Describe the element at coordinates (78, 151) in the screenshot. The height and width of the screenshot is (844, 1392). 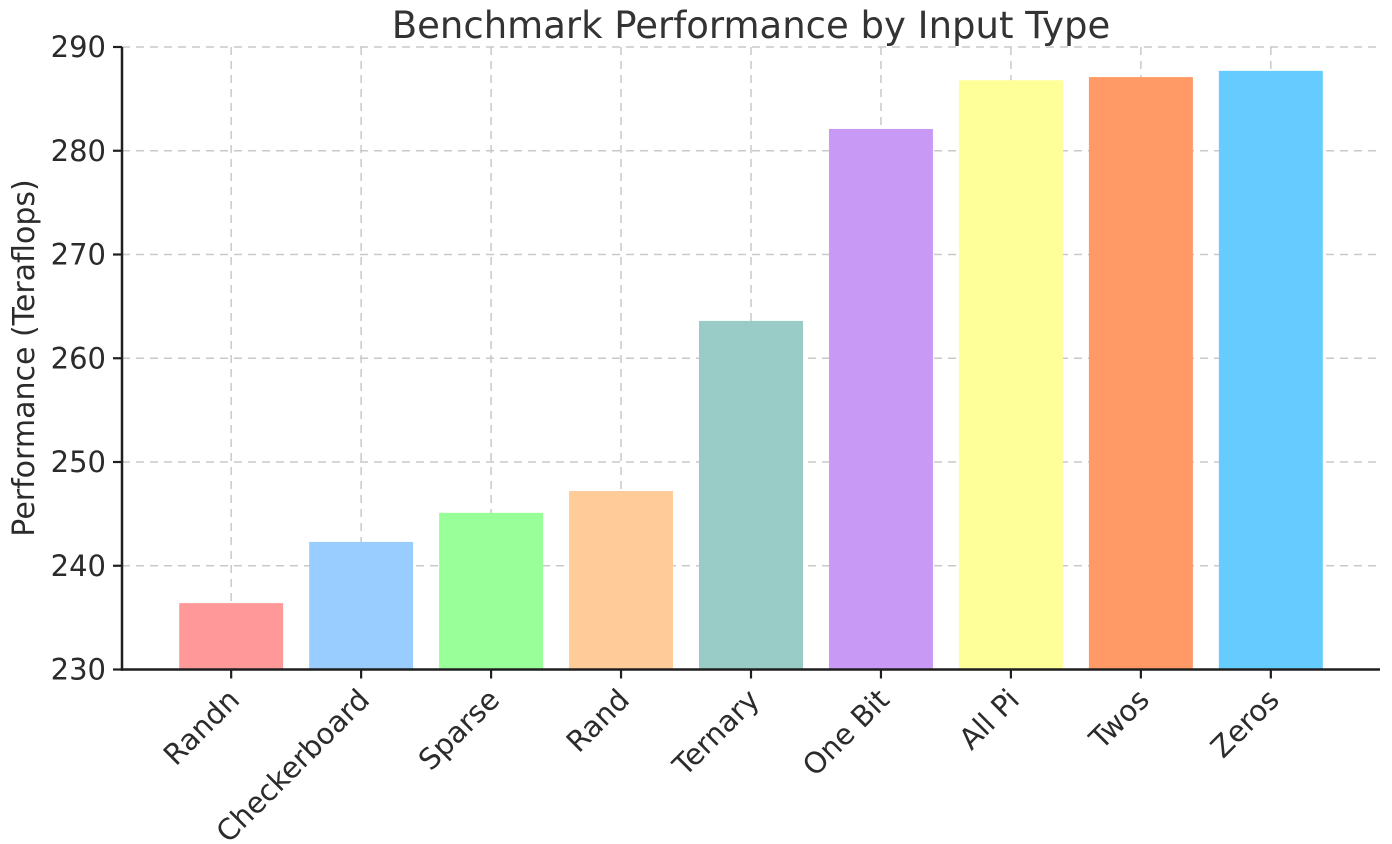
I see `y-tick-label-280: 280` at that location.